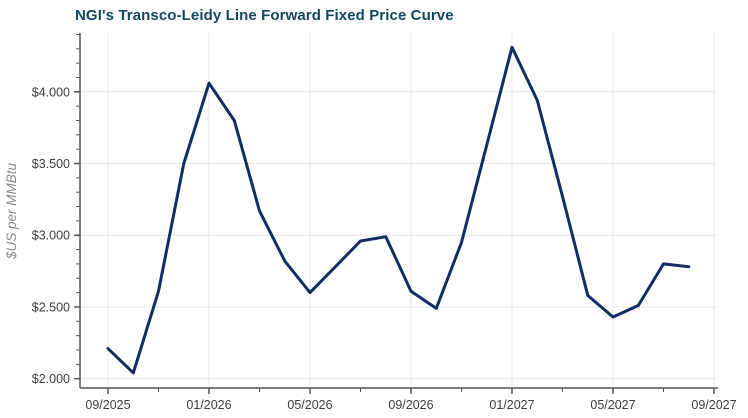 Image resolution: width=748 pixels, height=418 pixels. Describe the element at coordinates (51, 92) in the screenshot. I see `y-tick-label: $4.000` at that location.